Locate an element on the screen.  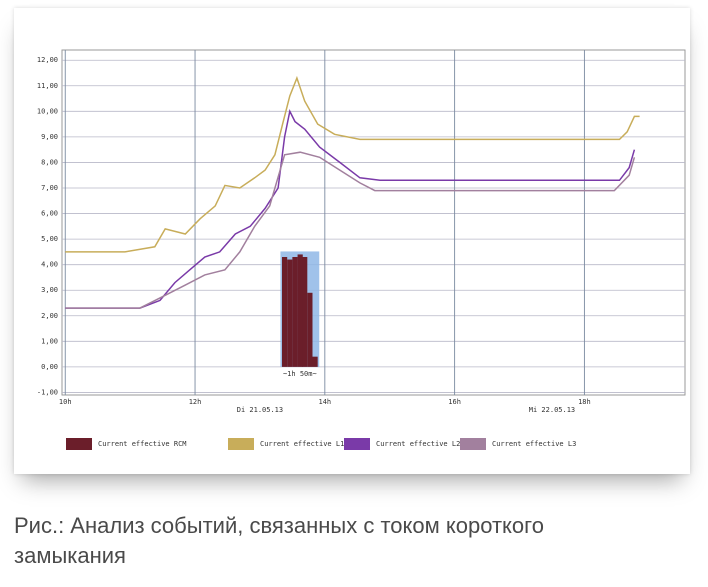
legend-label: Current effective L1 is located at coordinates (302, 444).